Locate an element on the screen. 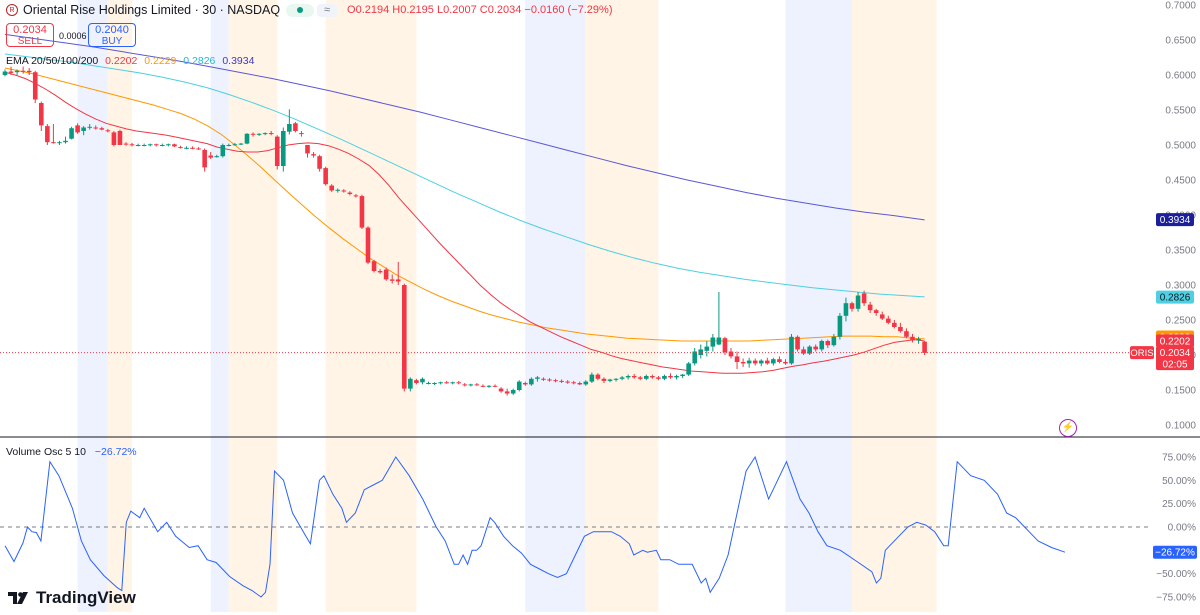  osc-tick-label: 50.00% is located at coordinates (1179, 481).